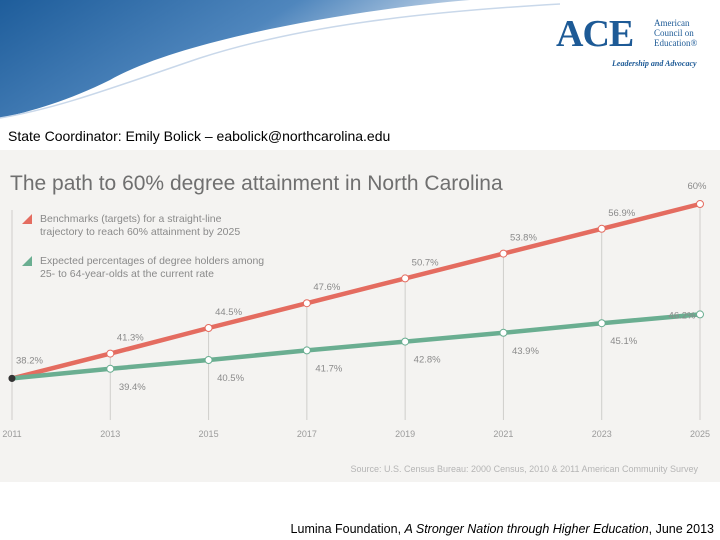 The image size is (720, 540). Describe the element at coordinates (682, 315) in the screenshot. I see `expected-data-label: 46.2%` at that location.